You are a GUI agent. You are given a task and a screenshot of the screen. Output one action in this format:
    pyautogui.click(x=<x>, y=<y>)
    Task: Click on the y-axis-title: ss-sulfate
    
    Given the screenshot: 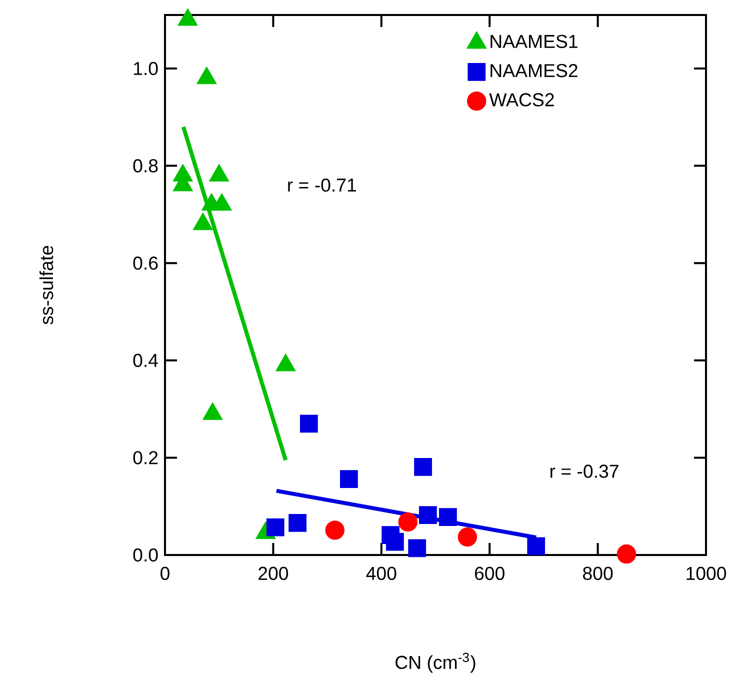 What is the action you would take?
    pyautogui.click(x=46, y=285)
    